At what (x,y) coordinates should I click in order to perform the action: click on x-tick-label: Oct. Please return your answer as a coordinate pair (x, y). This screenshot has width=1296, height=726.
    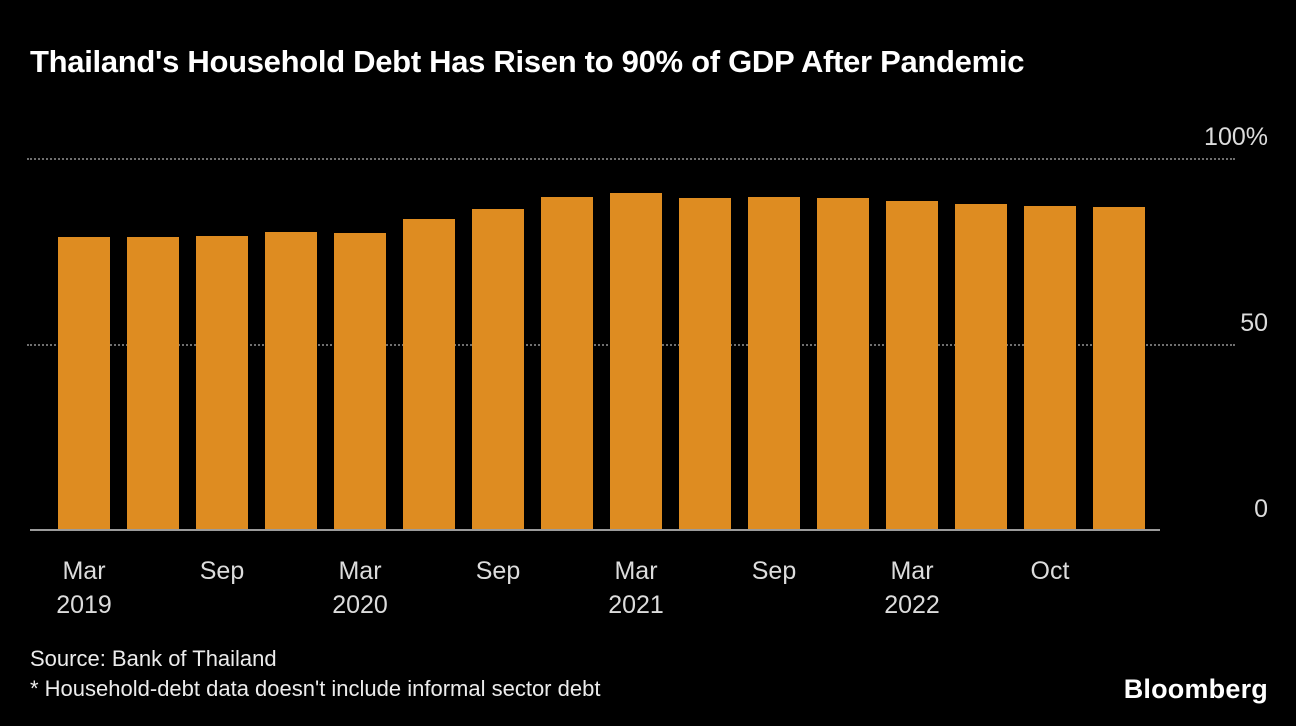
    Looking at the image, I should click on (1050, 571).